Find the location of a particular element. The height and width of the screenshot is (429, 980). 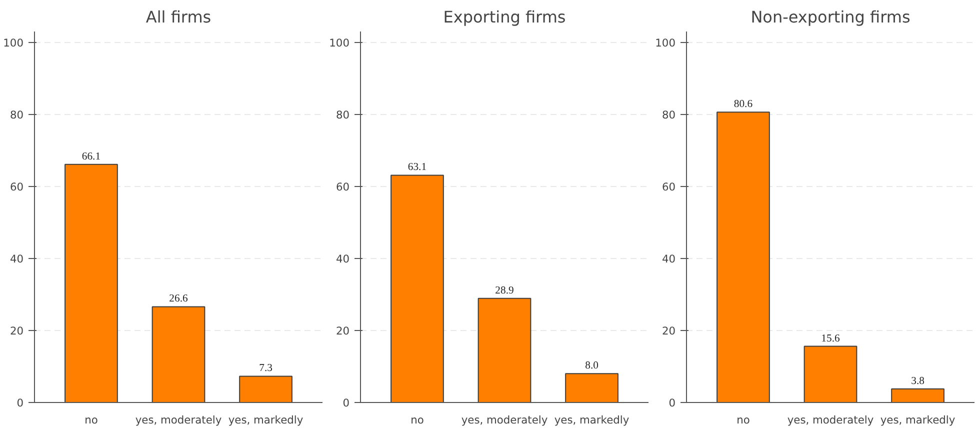

chart-title: Non-exporting firms is located at coordinates (830, 17).